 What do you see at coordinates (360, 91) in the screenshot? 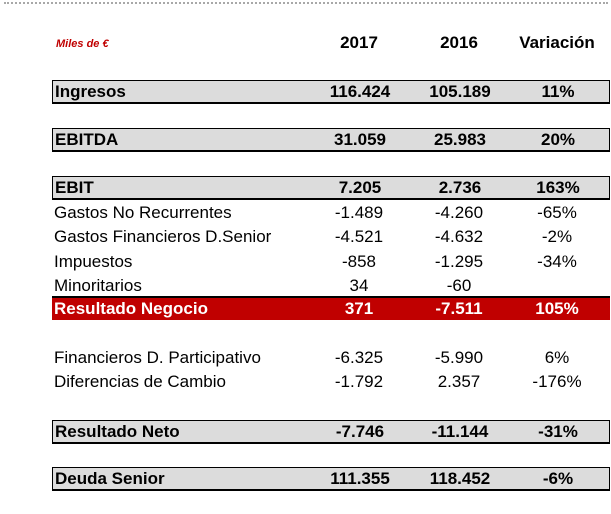
I see `value-2017: 116.424` at bounding box center [360, 91].